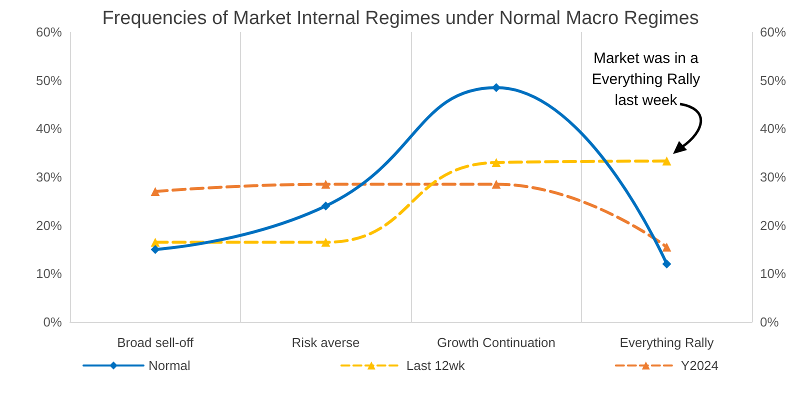 The image size is (801, 399). What do you see at coordinates (699, 365) in the screenshot?
I see `legend-label: Y2024` at bounding box center [699, 365].